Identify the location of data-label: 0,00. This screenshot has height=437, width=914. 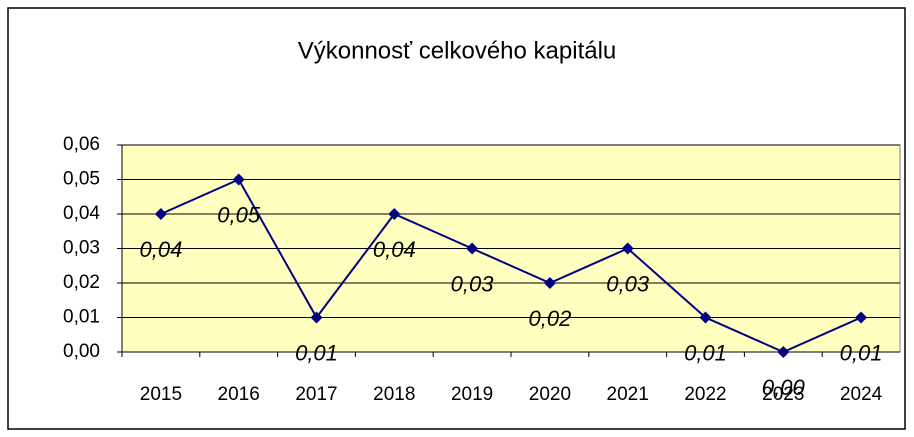
(784, 387).